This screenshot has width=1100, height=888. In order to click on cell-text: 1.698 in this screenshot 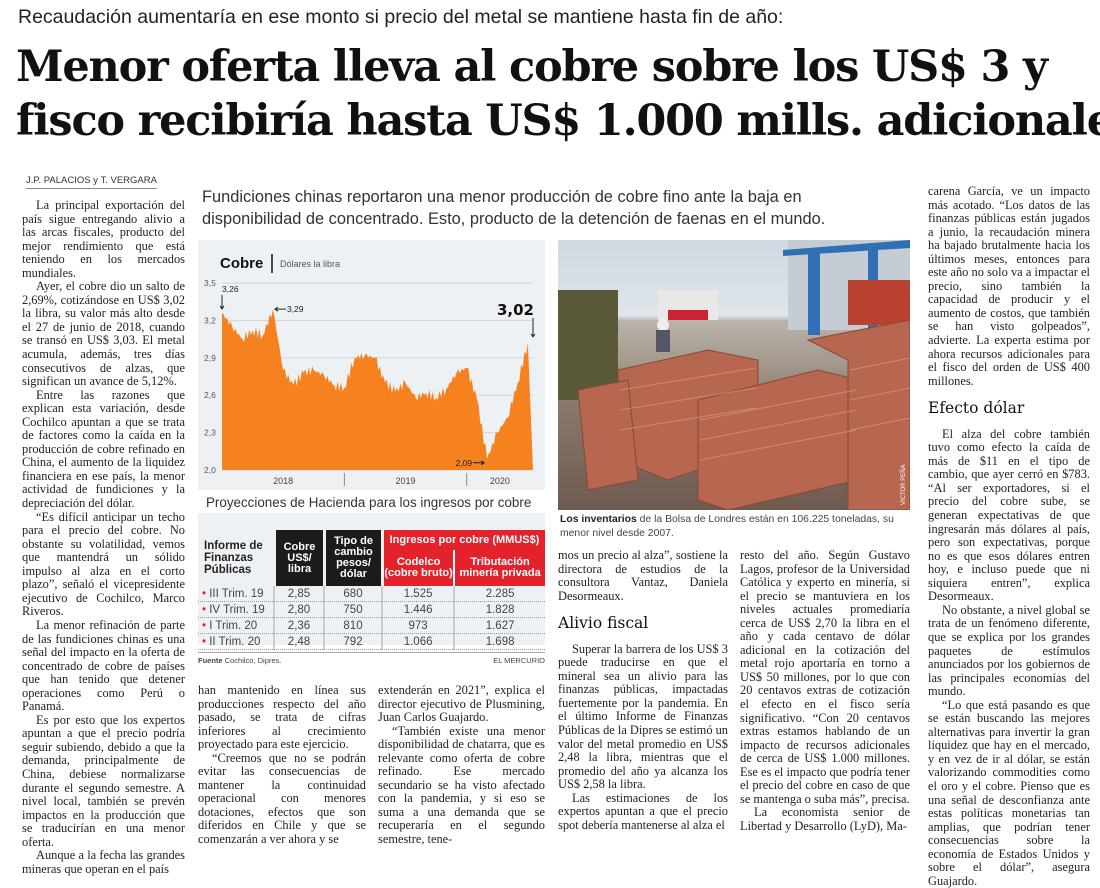, I will do `click(500, 641)`.